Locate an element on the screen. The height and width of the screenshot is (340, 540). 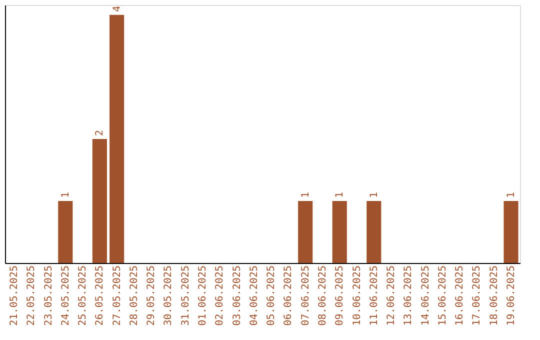
data-label: 2 is located at coordinates (100, 133).